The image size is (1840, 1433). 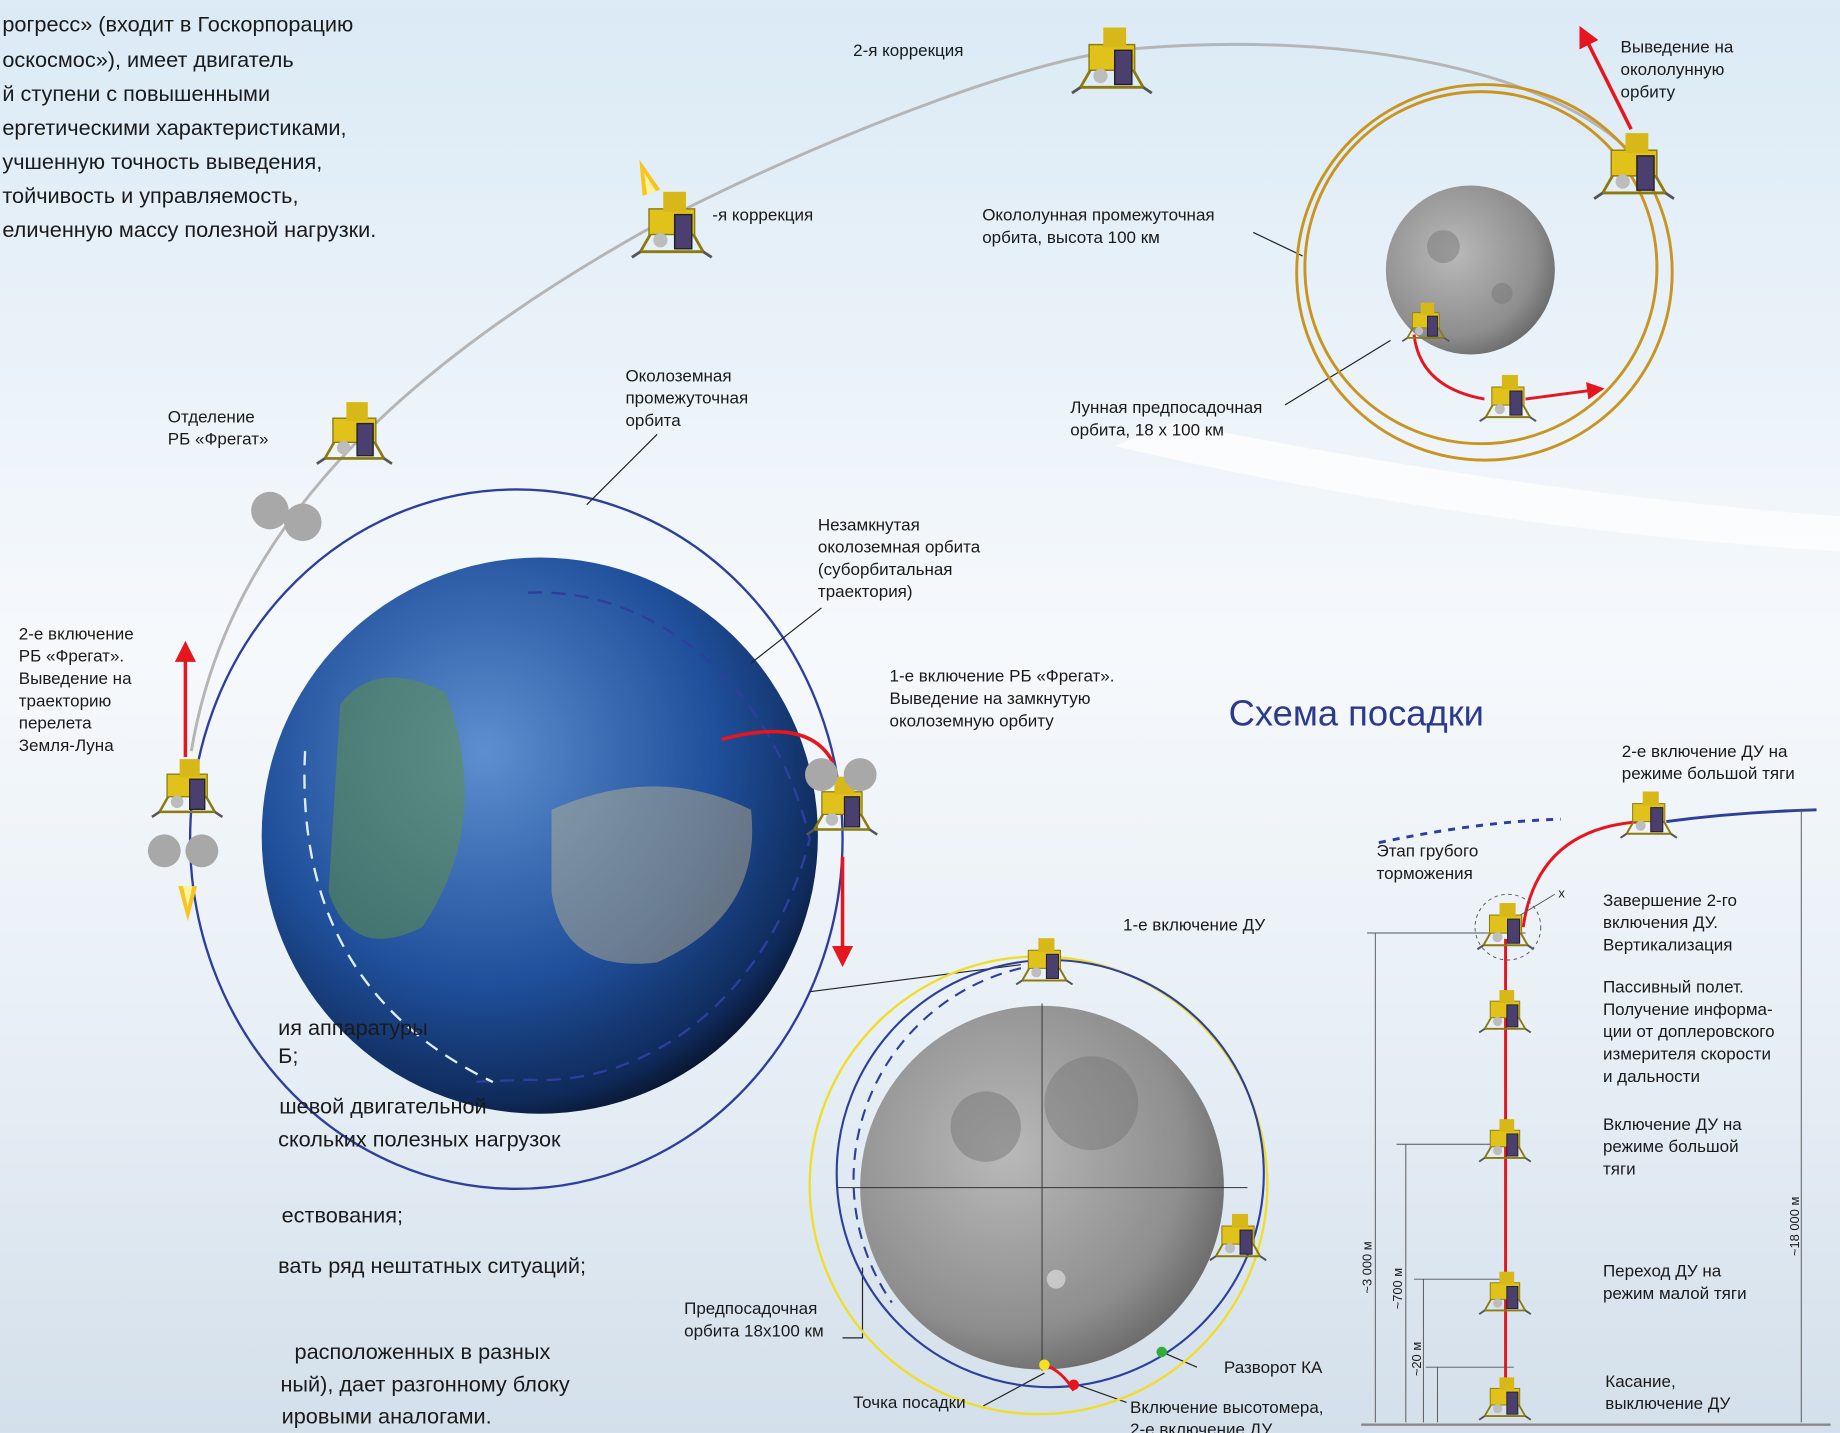 I want to click on dimension-label: ~20 м, so click(x=1416, y=1359).